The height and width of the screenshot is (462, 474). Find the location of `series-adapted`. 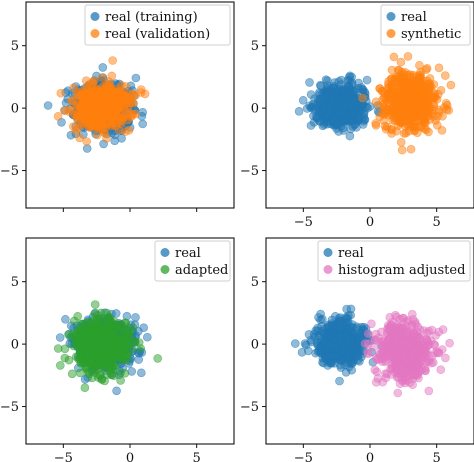

series-adapted is located at coordinates (107, 346).